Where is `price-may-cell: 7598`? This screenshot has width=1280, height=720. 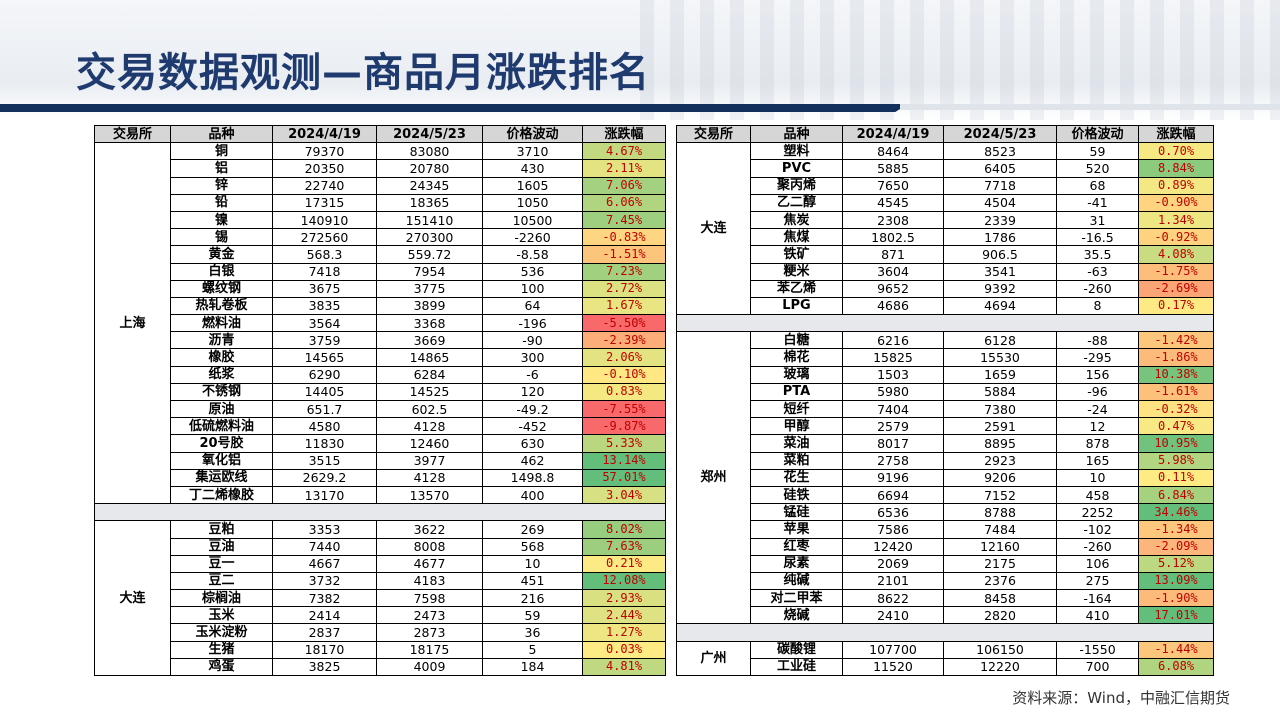
price-may-cell: 7598 is located at coordinates (429, 598).